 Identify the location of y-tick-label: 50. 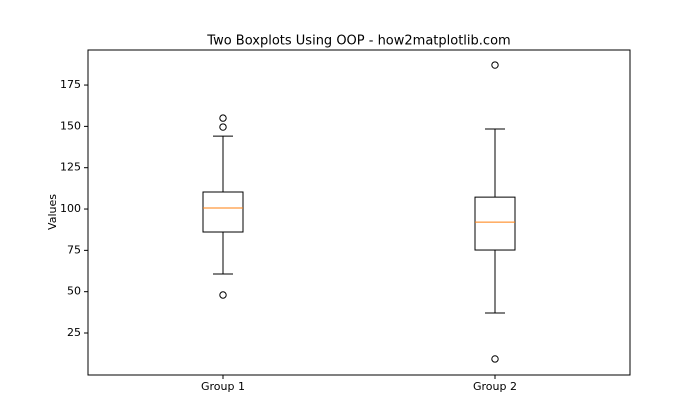
(74, 291).